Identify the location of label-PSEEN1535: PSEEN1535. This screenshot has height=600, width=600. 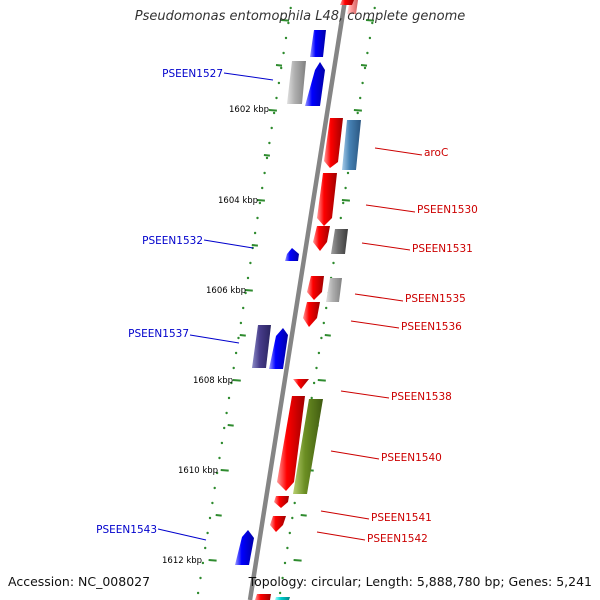
(435, 299).